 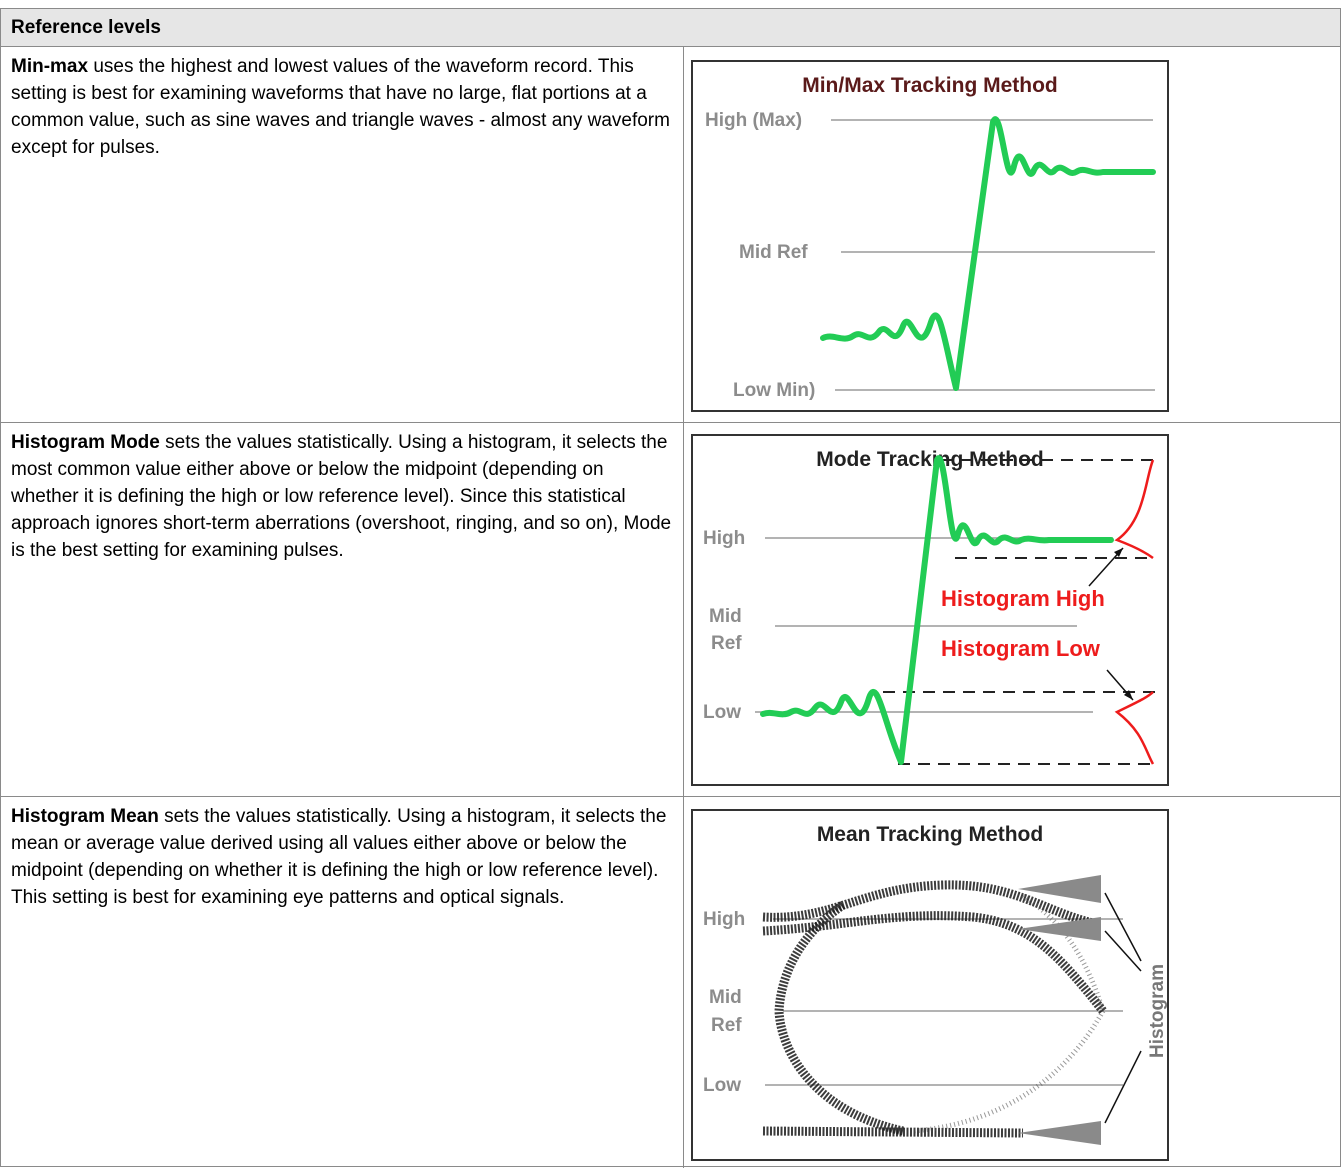 What do you see at coordinates (930, 85) in the screenshot?
I see `figure-title: Min/Max Tracking Method` at bounding box center [930, 85].